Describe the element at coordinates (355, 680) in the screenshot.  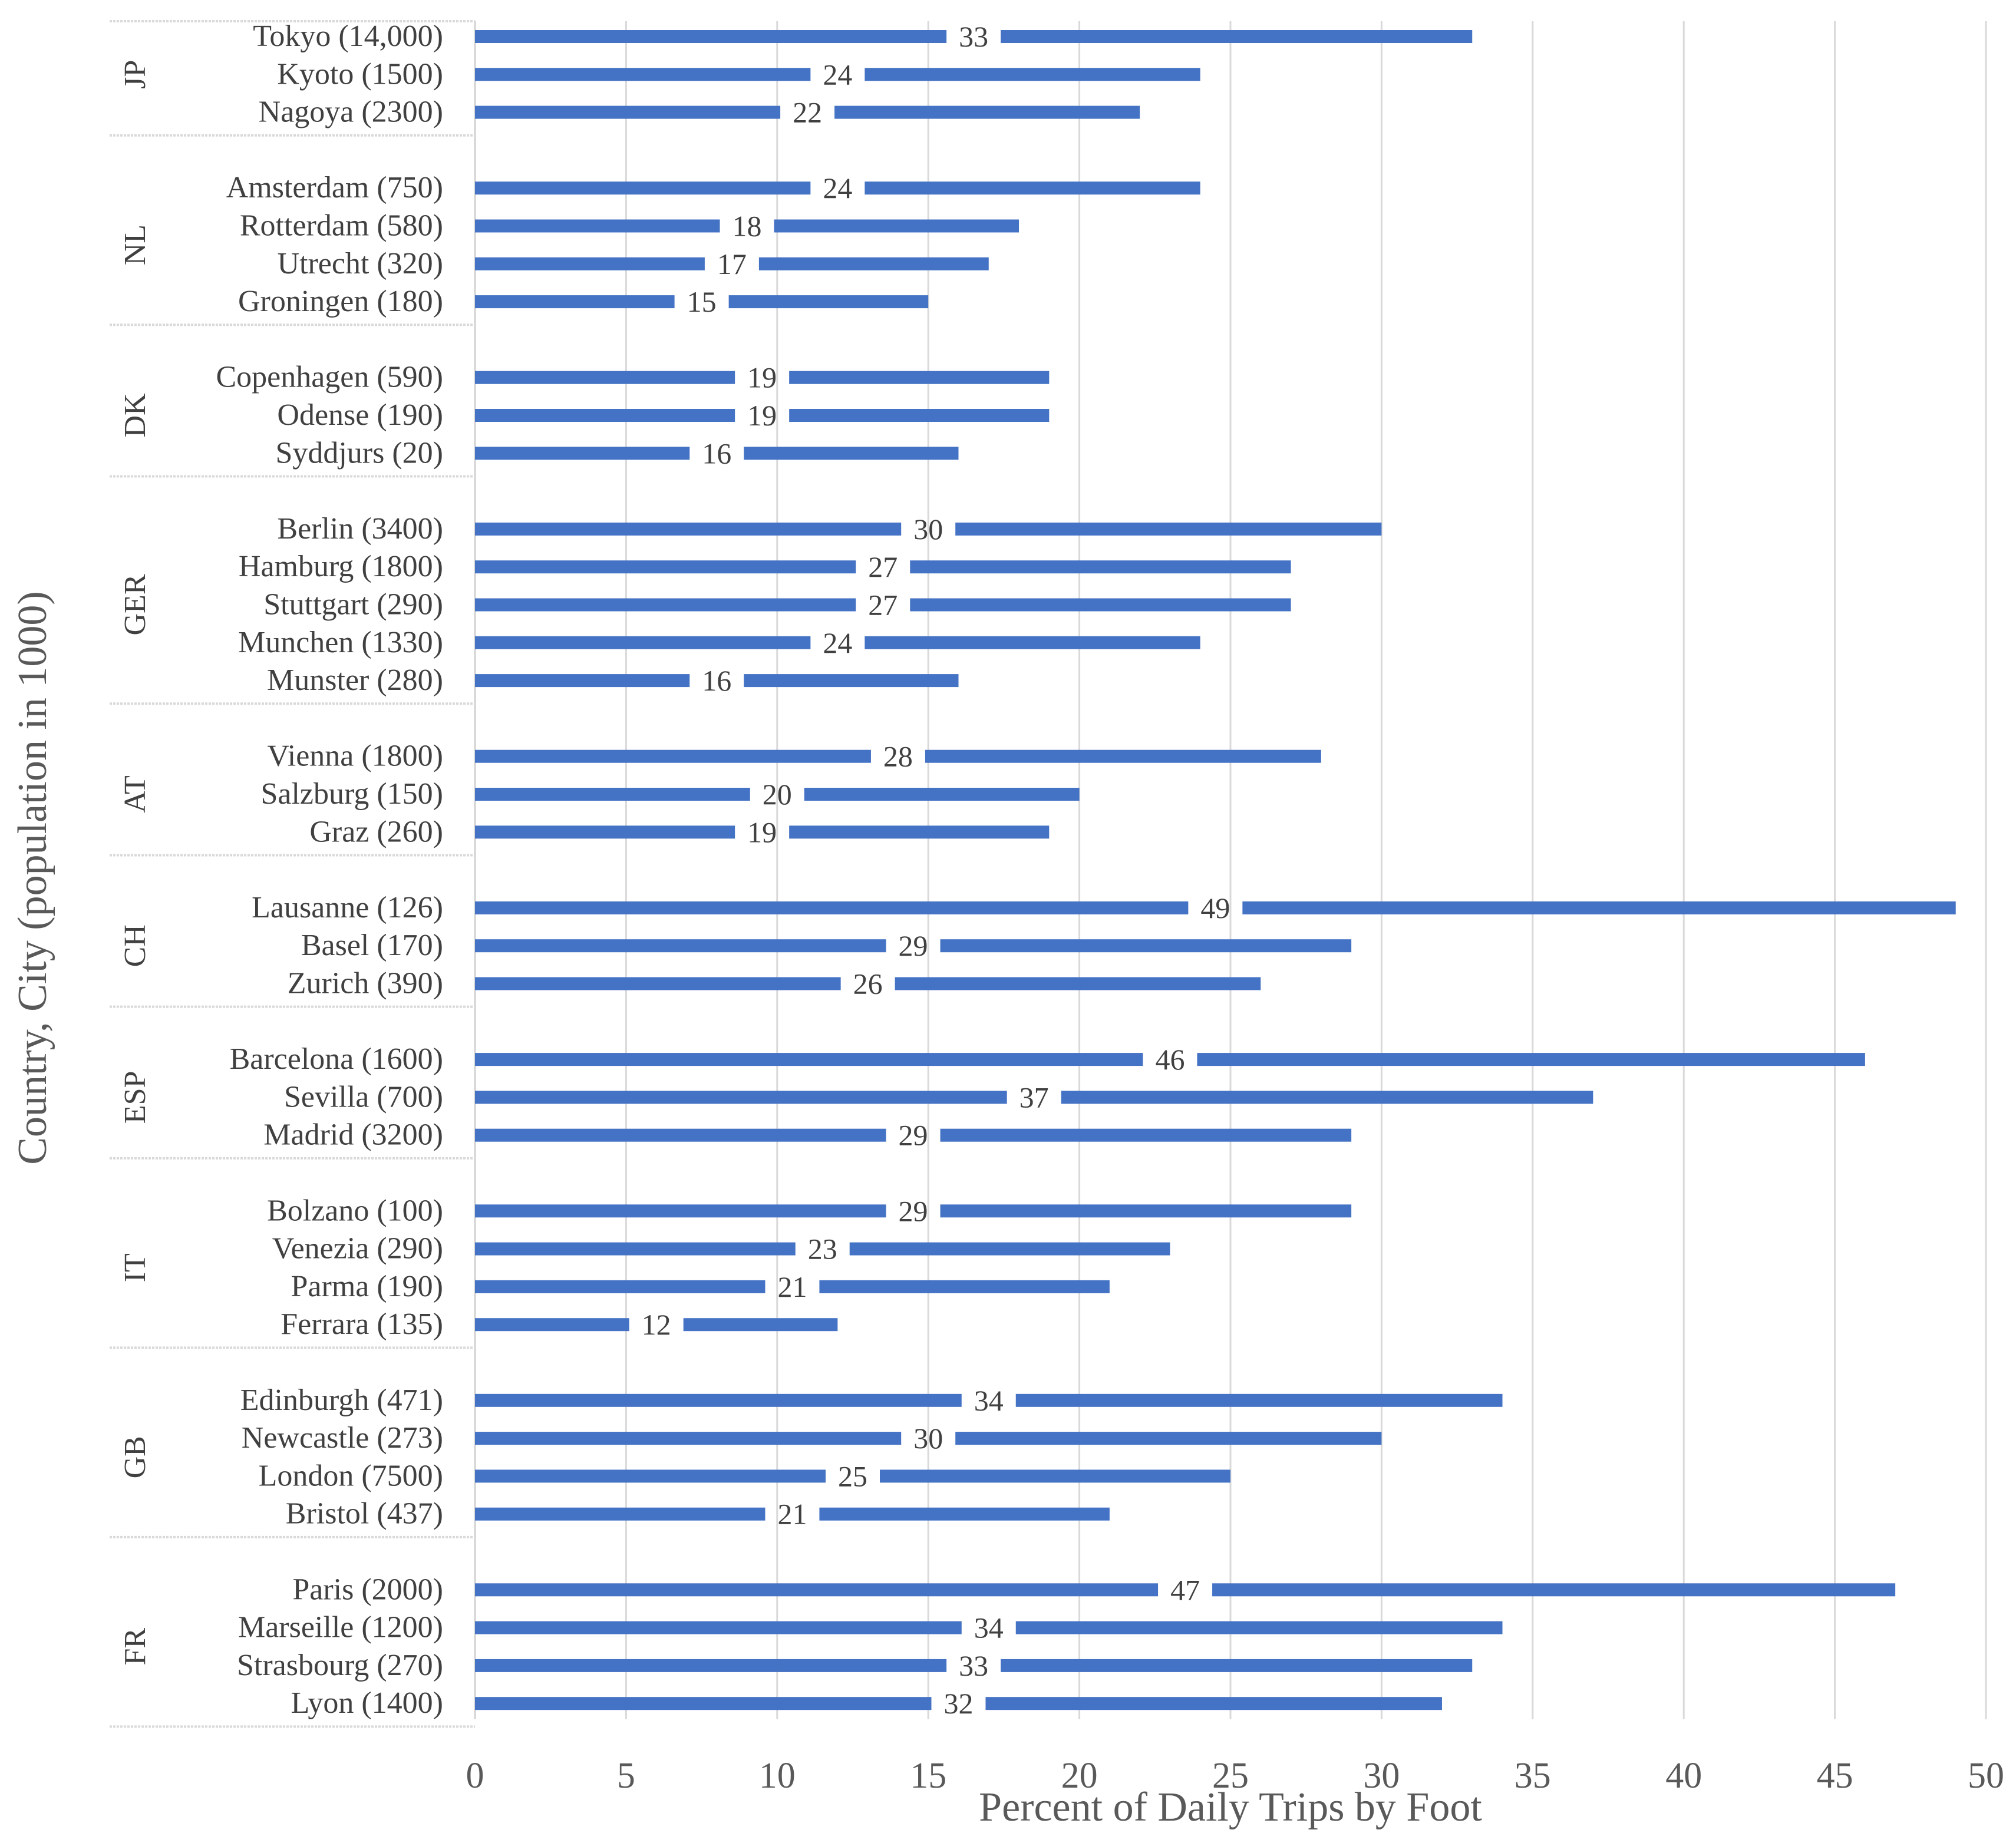
I see `city-label: Munster (280)` at that location.